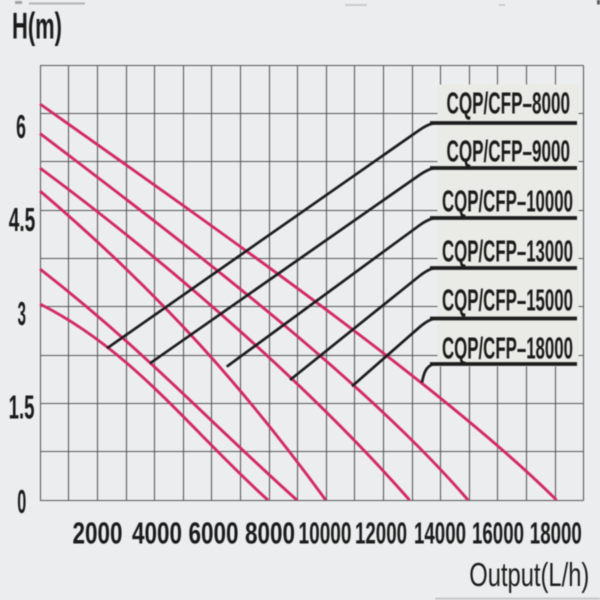  Describe the element at coordinates (498, 533) in the screenshot. I see `svg-text: 16000` at that location.